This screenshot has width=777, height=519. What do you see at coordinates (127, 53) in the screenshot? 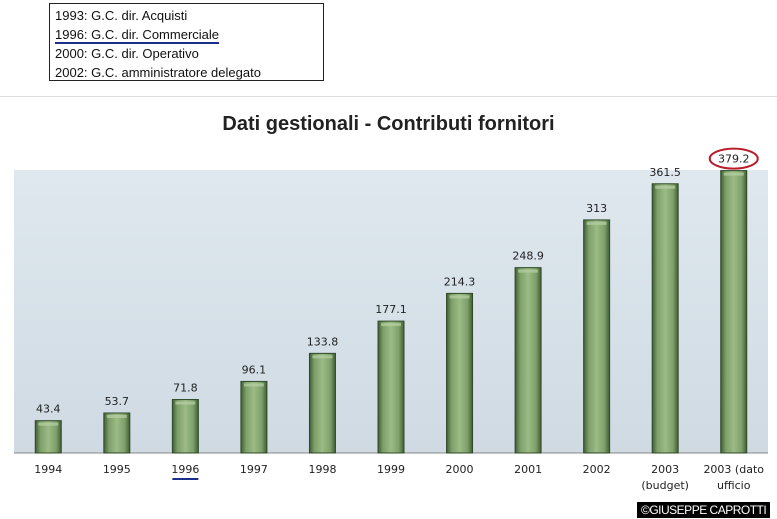
I see `legend-item: 2000: G.C. dir. Operativo` at bounding box center [127, 53].